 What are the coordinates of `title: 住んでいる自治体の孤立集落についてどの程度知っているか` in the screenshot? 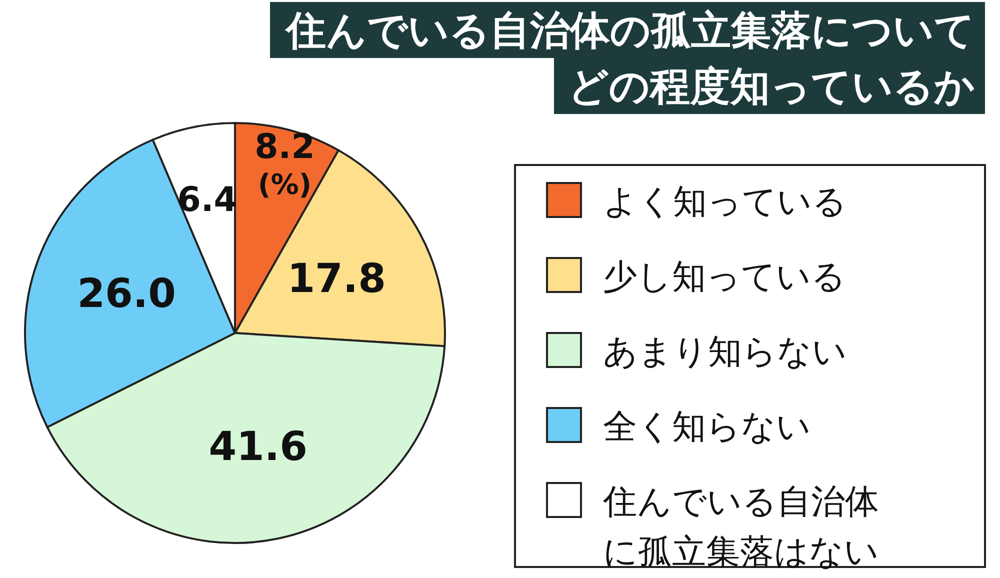 It's located at (627, 58).